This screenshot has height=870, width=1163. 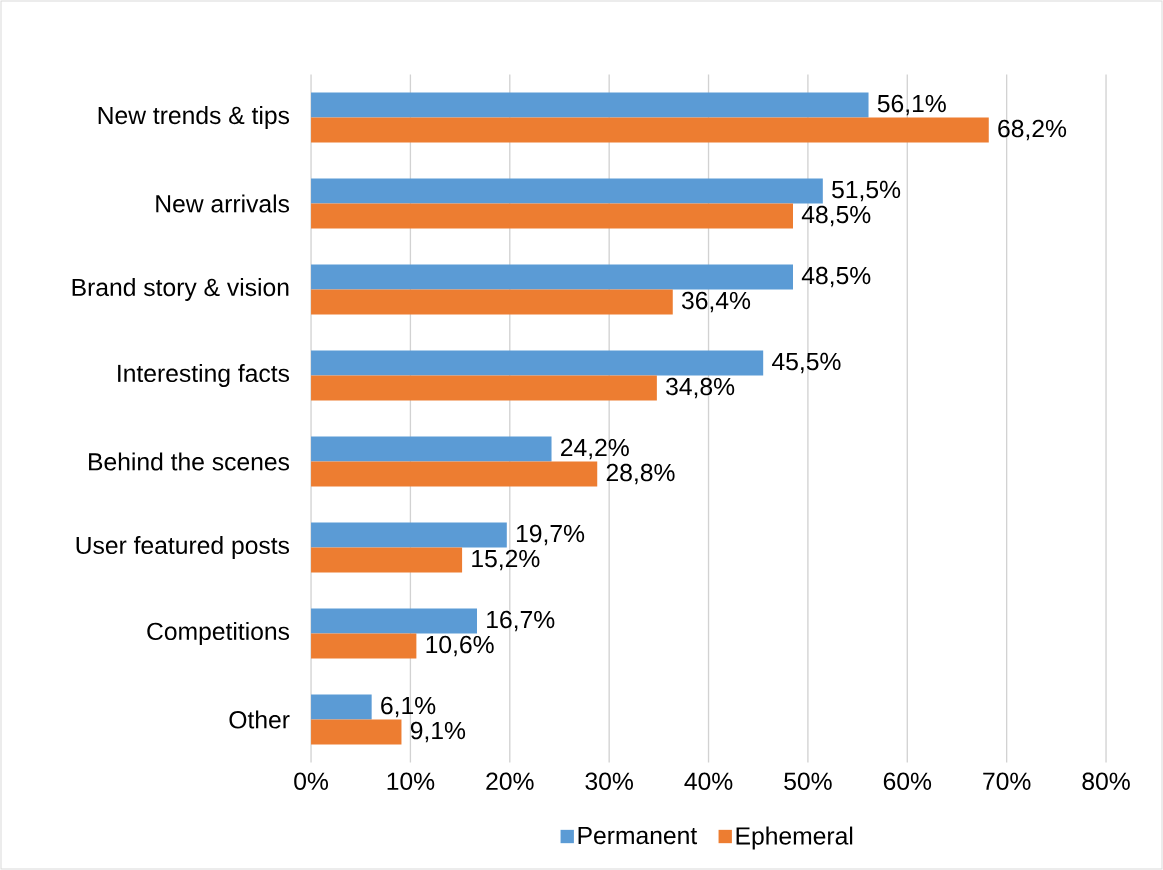 What do you see at coordinates (1106, 781) in the screenshot?
I see `x-tick-label: 80%` at bounding box center [1106, 781].